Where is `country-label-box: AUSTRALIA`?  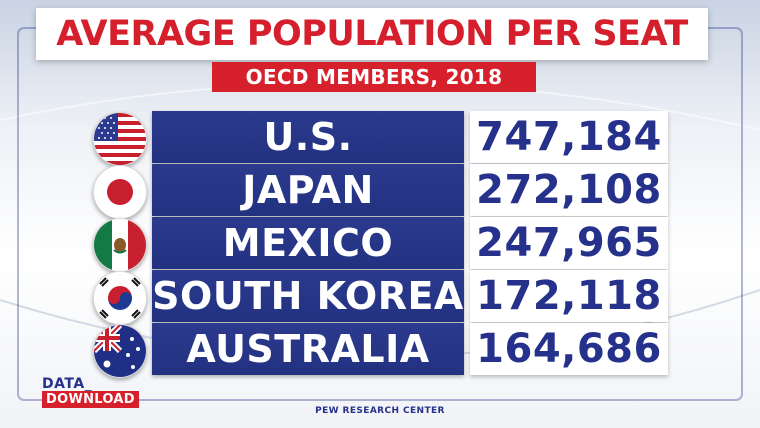
country-label-box: AUSTRALIA is located at coordinates (308, 349).